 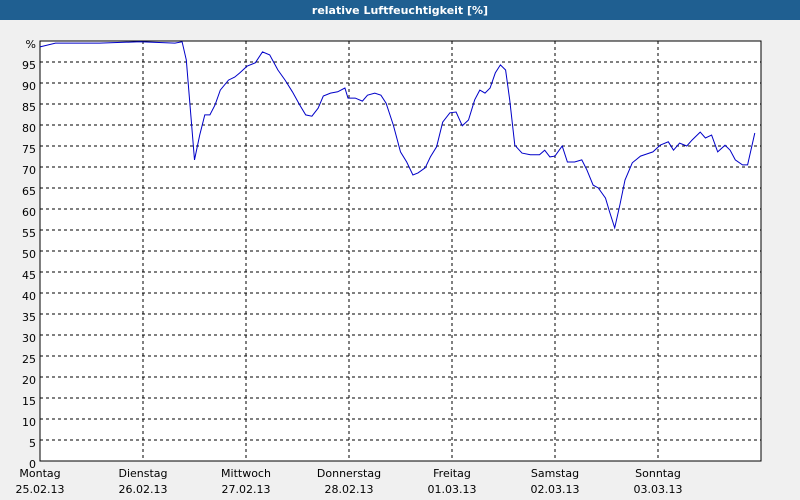 I want to click on y-tick-label: 40, so click(x=29, y=296).